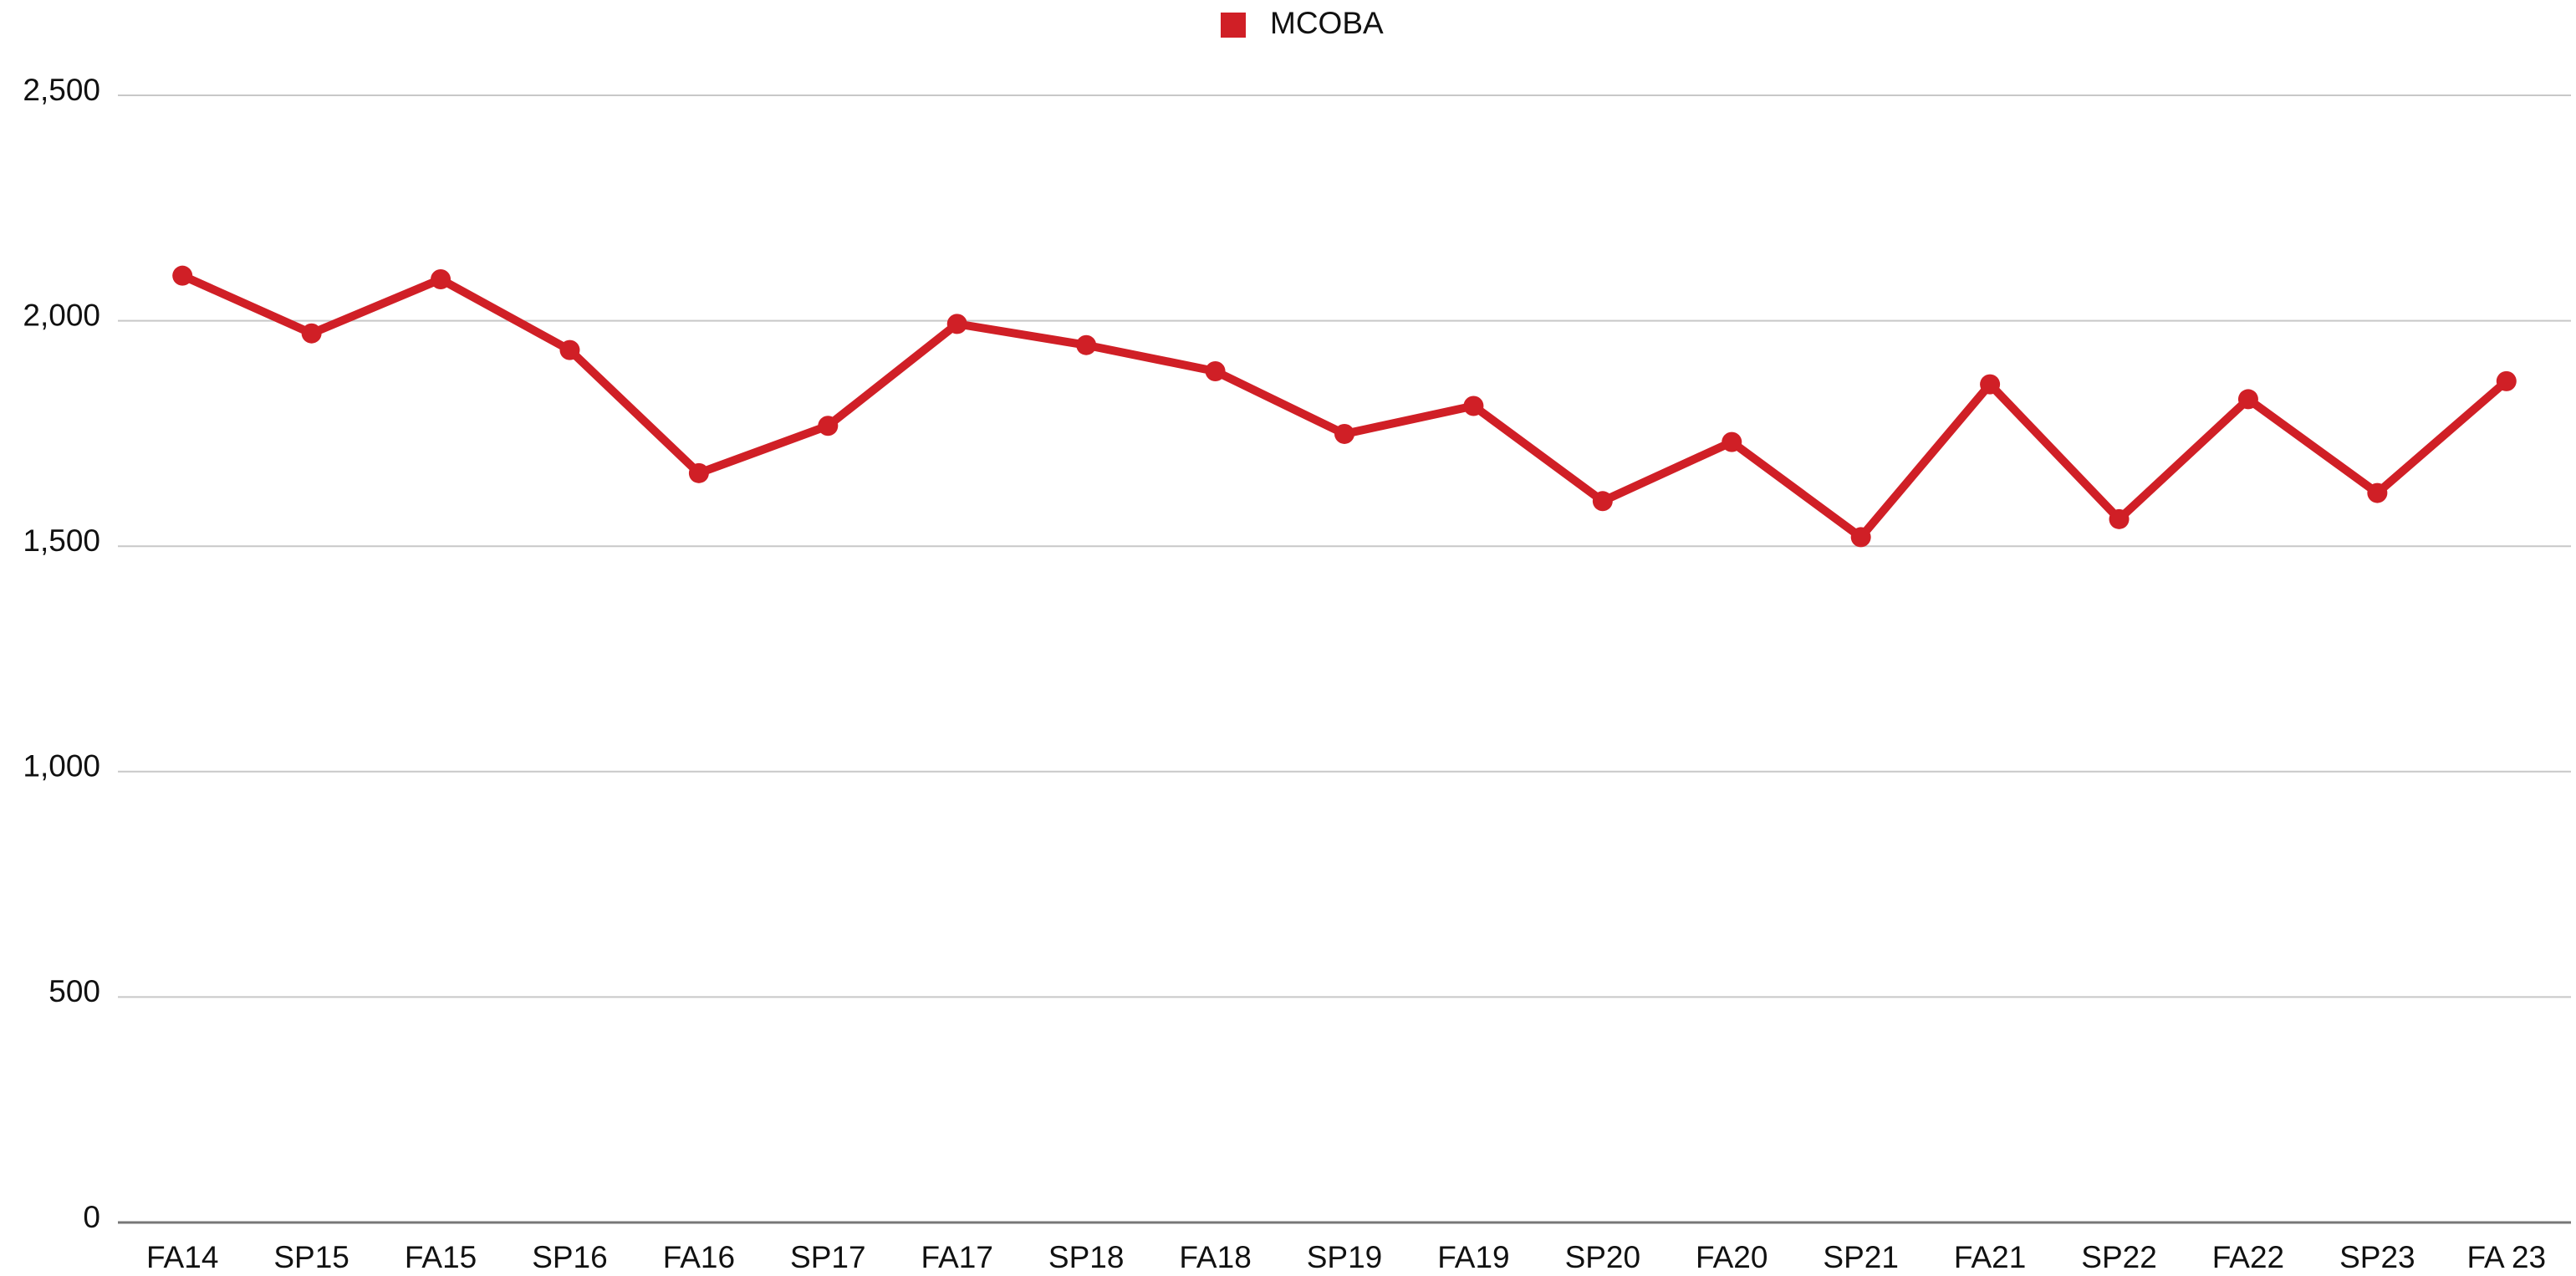 Image resolution: width=2576 pixels, height=1276 pixels. Describe the element at coordinates (1990, 1257) in the screenshot. I see `x-tick-label: FA21` at that location.